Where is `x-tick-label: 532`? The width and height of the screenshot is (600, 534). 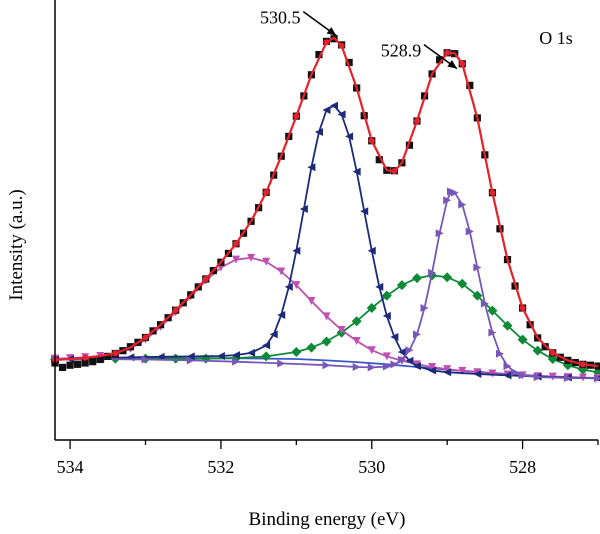 x-tick-label: 532 is located at coordinates (220, 467).